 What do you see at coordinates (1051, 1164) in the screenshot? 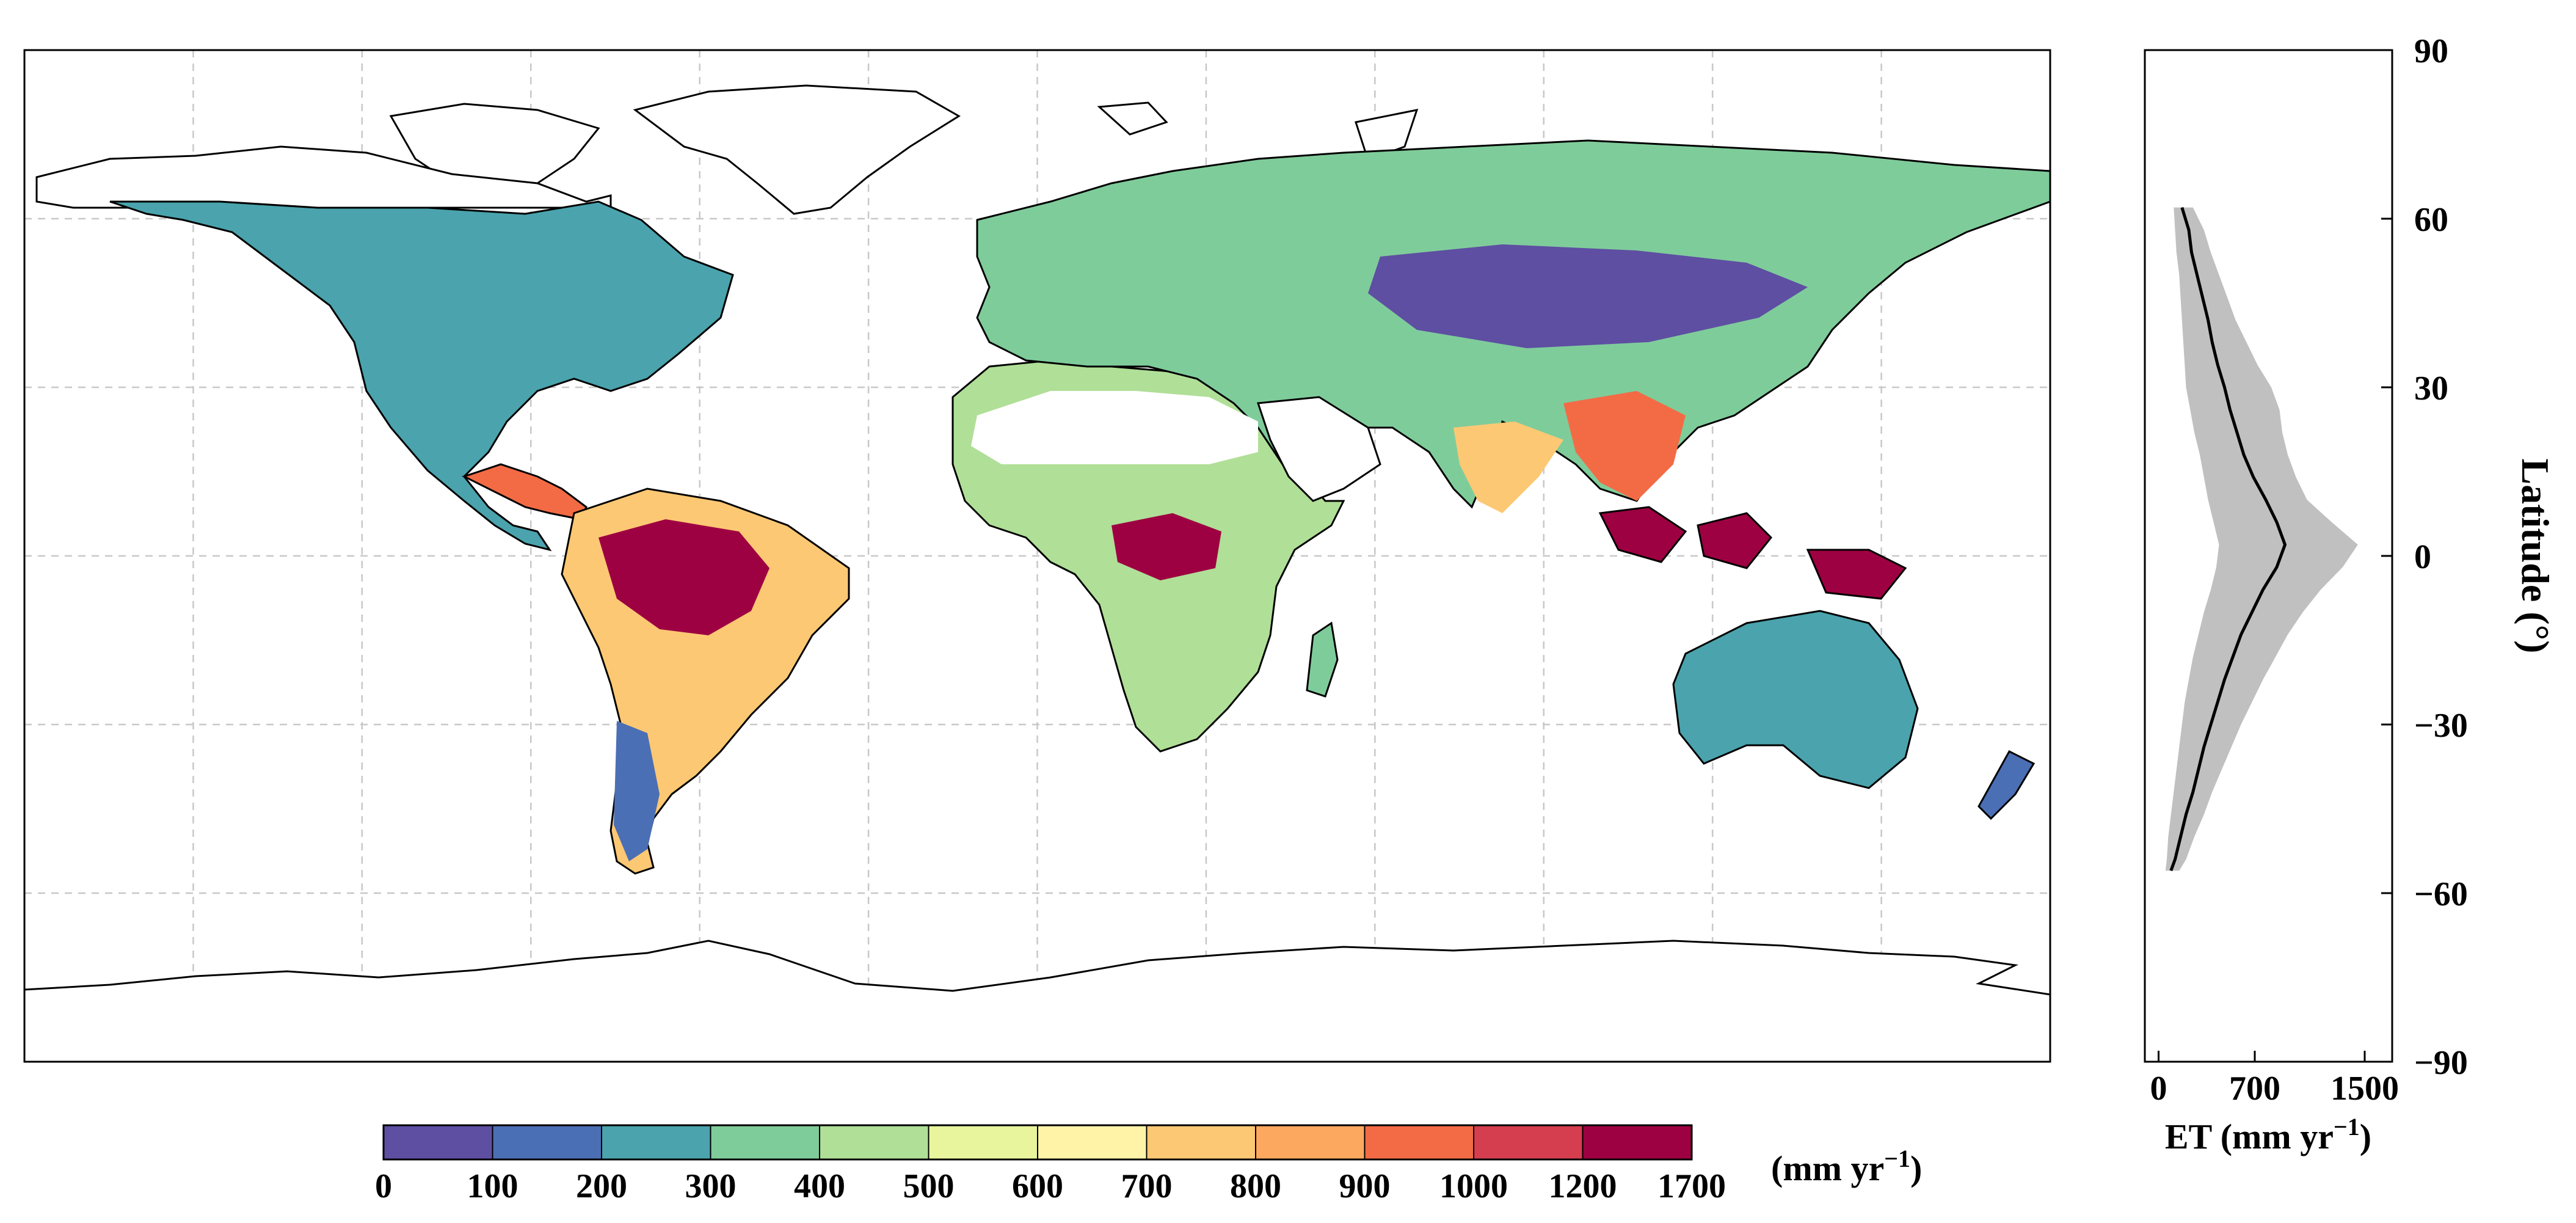
I see `colorbar: 0 100 200 300 400 500 600 700 800 900 1000 1200 1700` at bounding box center [1051, 1164].